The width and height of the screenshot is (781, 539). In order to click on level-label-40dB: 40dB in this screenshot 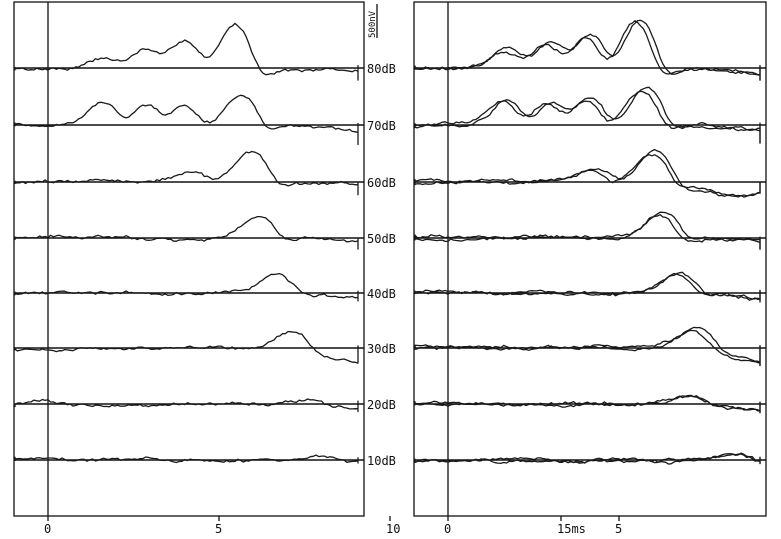, I will do `click(381, 294)`.